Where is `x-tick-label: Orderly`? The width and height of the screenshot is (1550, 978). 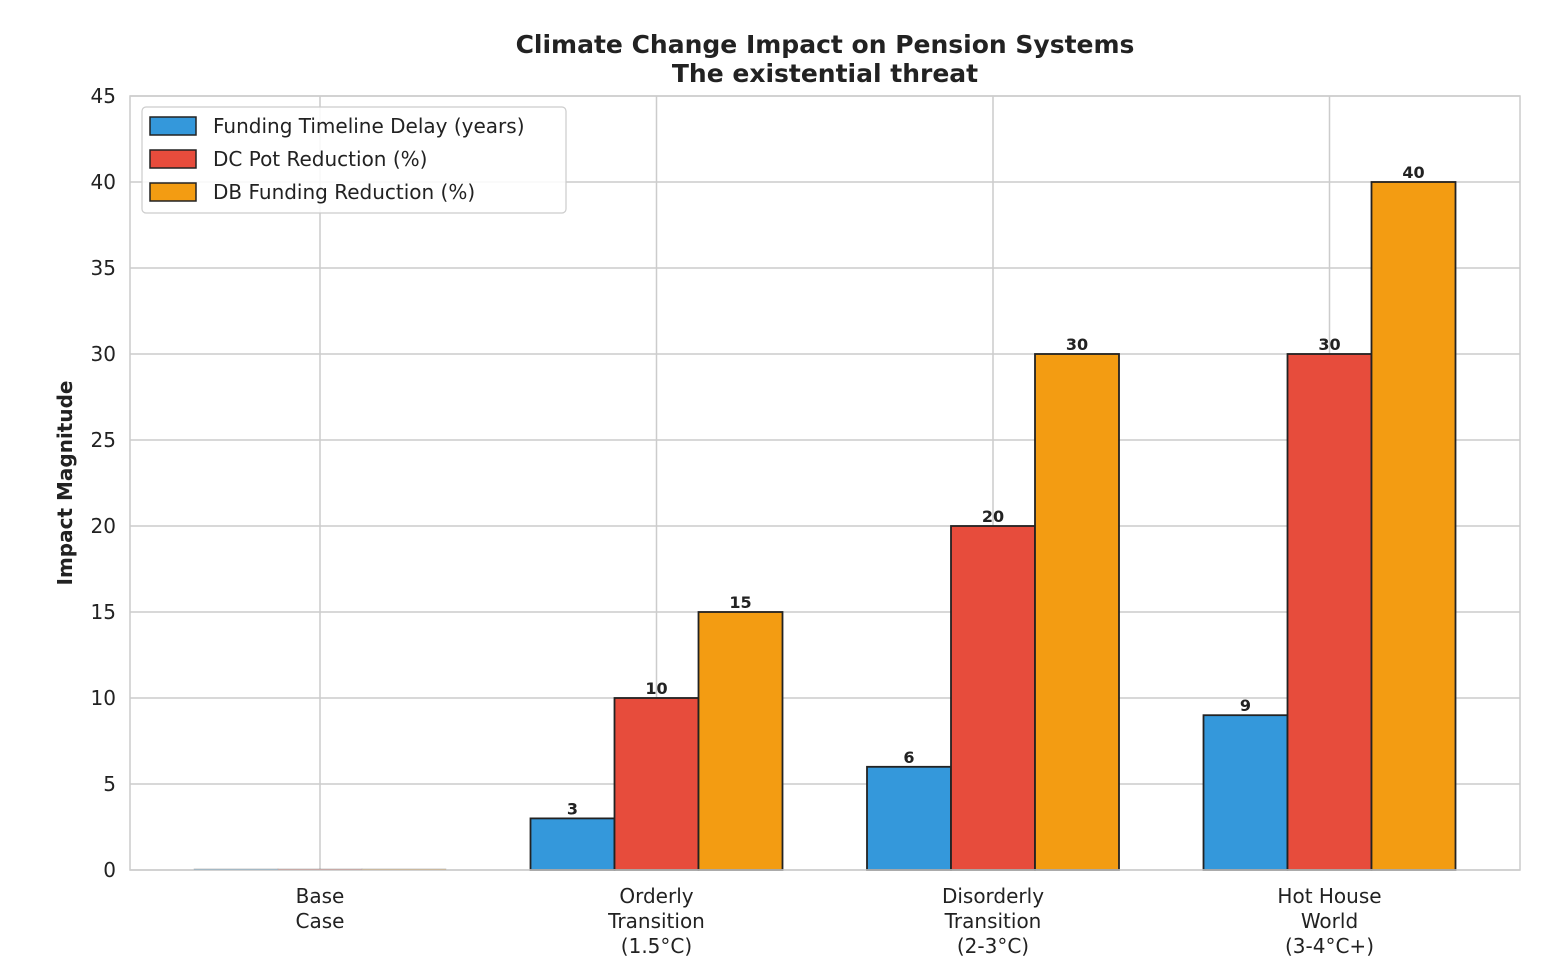 x-tick-label: Orderly is located at coordinates (656, 896).